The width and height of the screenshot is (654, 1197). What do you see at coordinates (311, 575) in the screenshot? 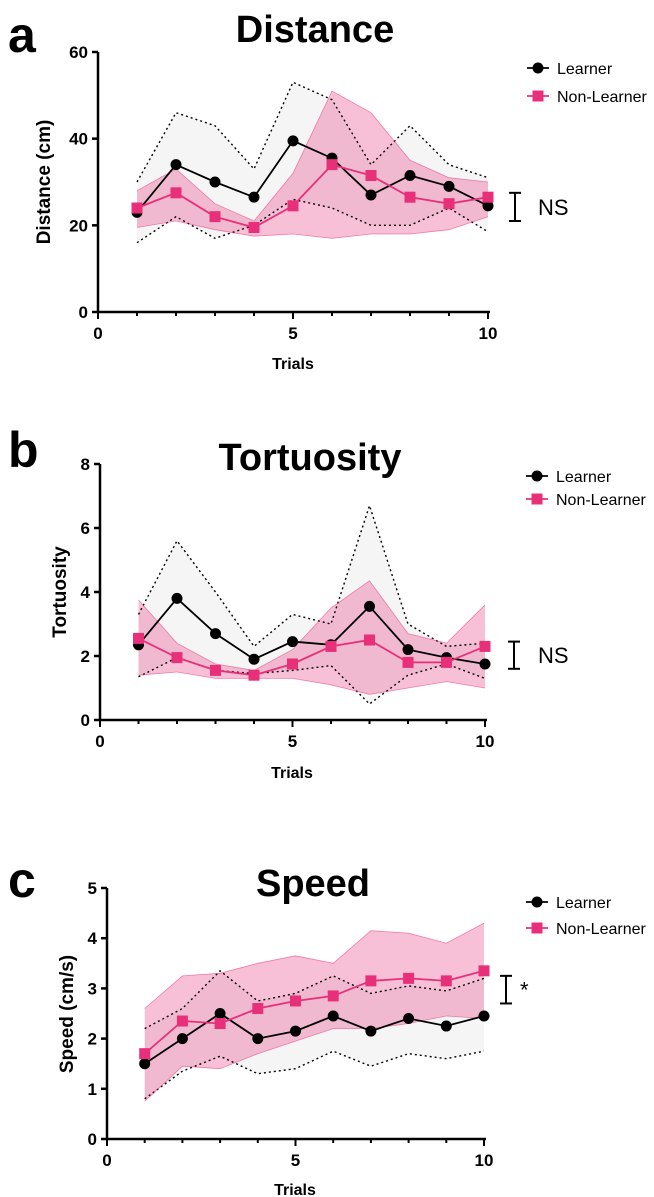
I see `learner-band-upper` at bounding box center [311, 575].